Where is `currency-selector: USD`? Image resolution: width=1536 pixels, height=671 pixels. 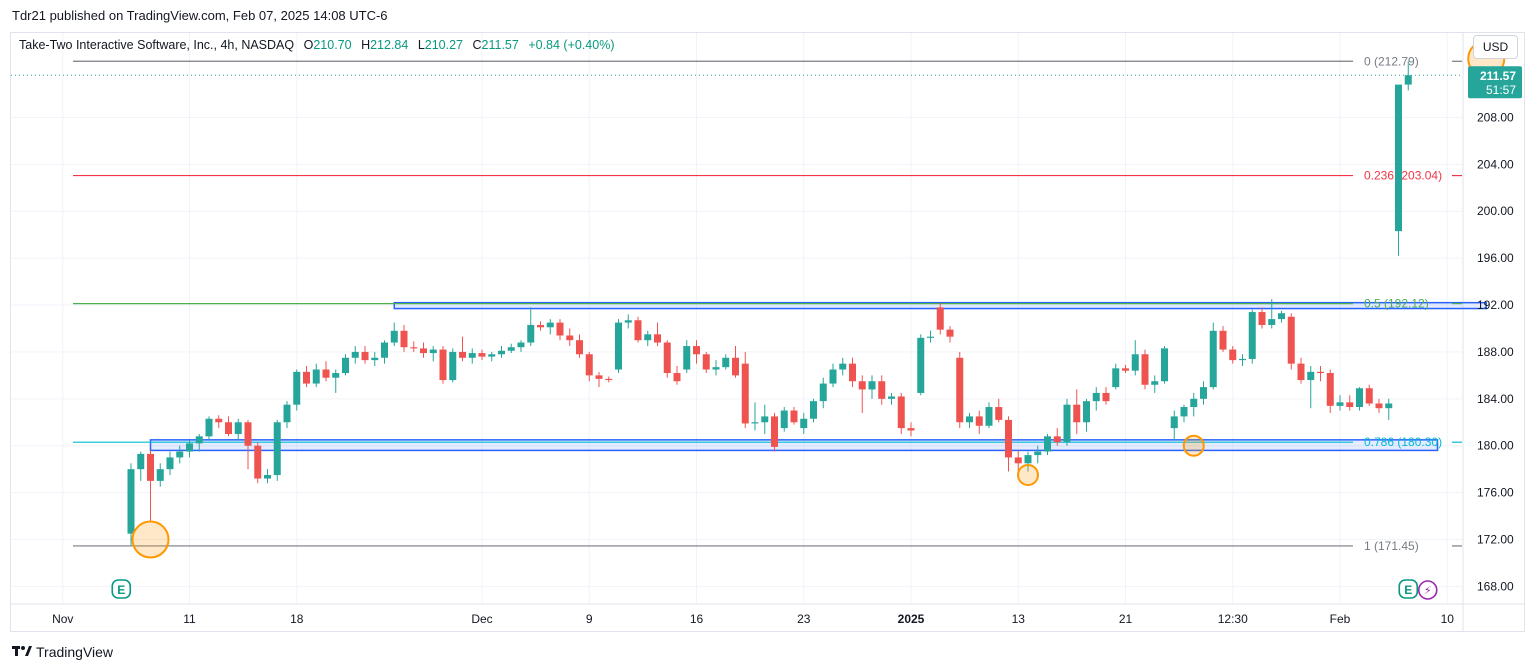 currency-selector: USD is located at coordinates (1495, 47).